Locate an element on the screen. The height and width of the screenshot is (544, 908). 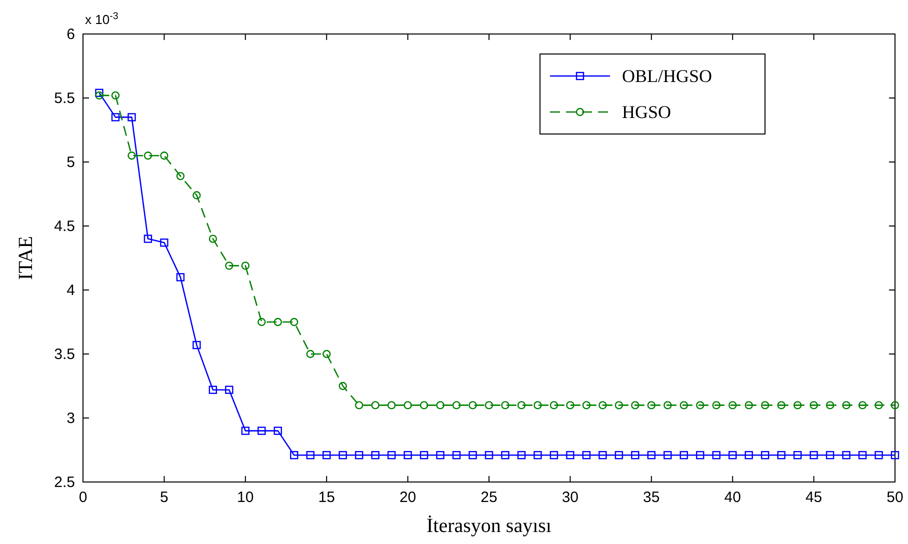
x-tick-label: 5 is located at coordinates (164, 497).